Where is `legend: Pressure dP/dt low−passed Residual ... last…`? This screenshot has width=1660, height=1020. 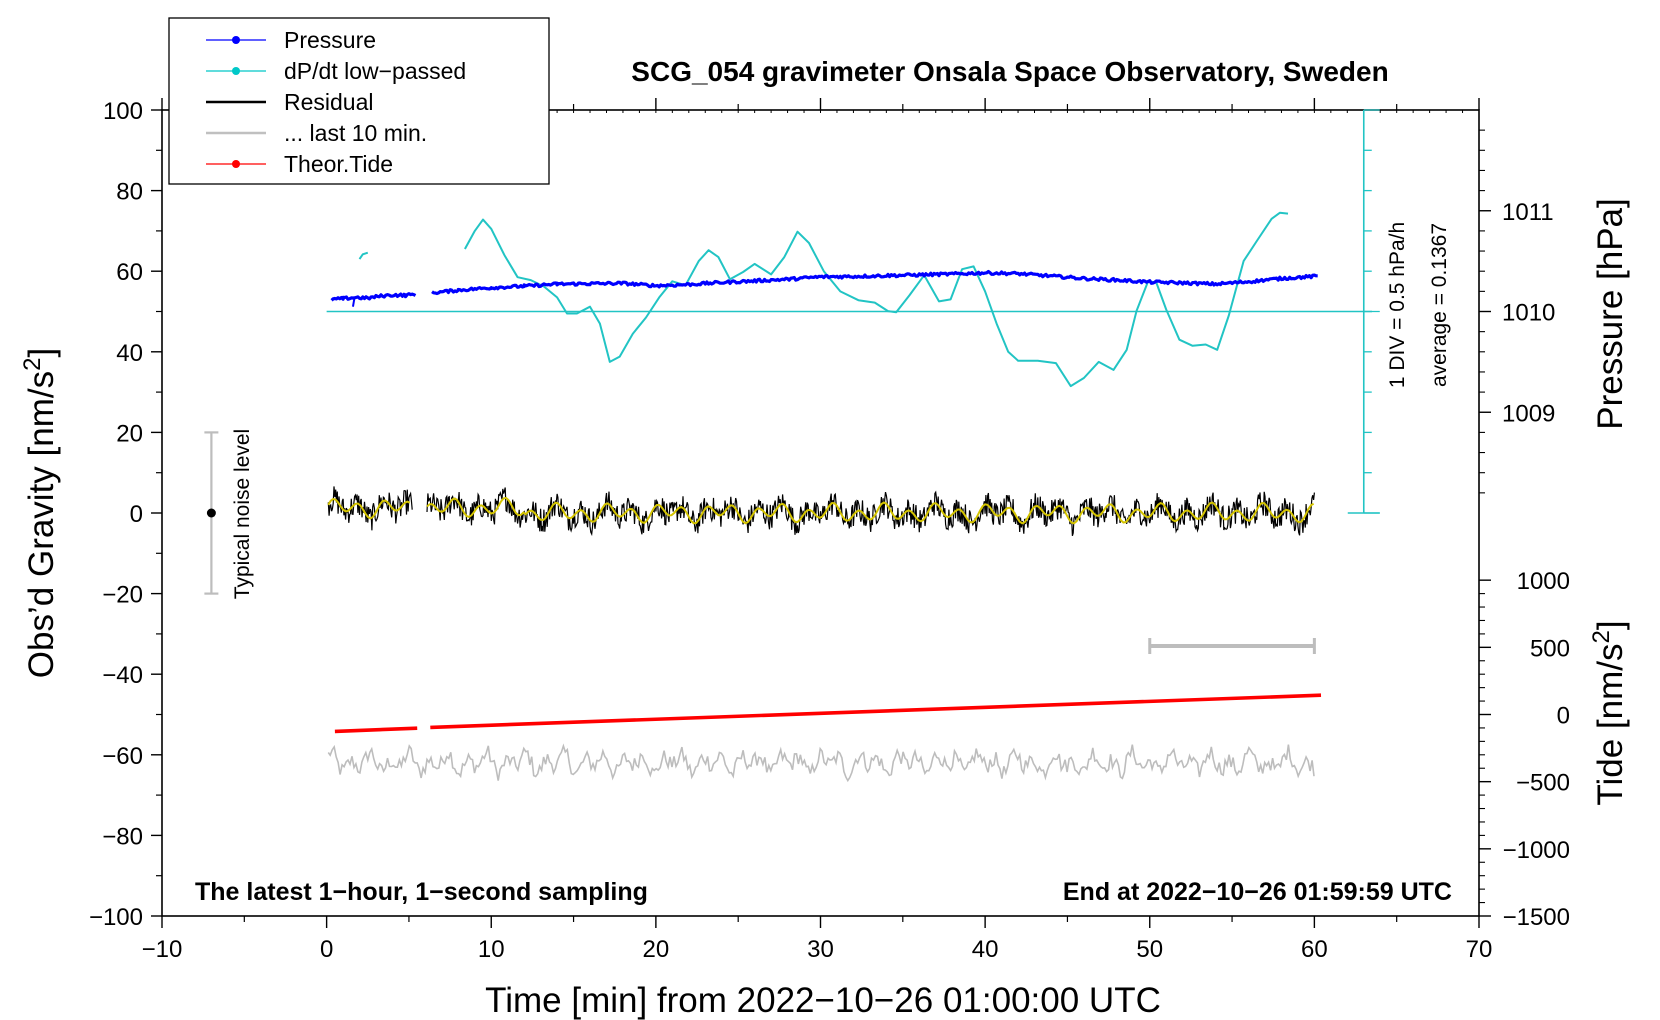 legend: Pressure dP/dt low−passed Residual ... last… is located at coordinates (359, 101).